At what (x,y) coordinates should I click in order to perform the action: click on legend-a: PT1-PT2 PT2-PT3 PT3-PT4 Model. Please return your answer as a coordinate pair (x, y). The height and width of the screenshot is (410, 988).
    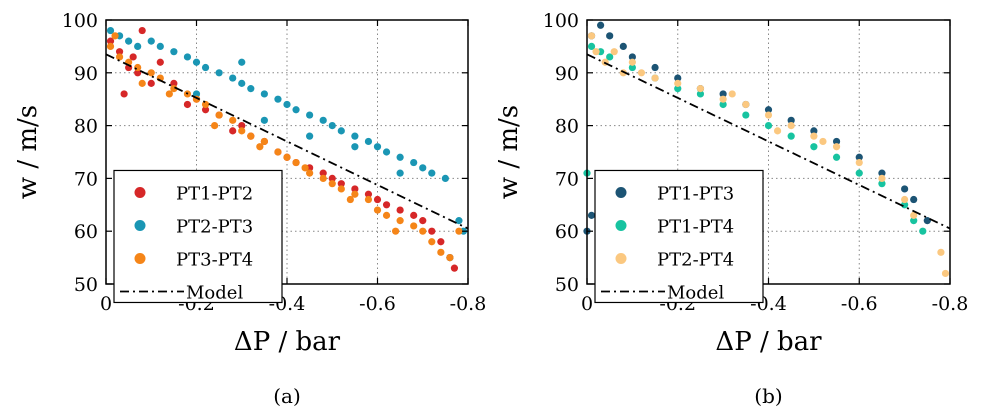
    Looking at the image, I should click on (198, 236).